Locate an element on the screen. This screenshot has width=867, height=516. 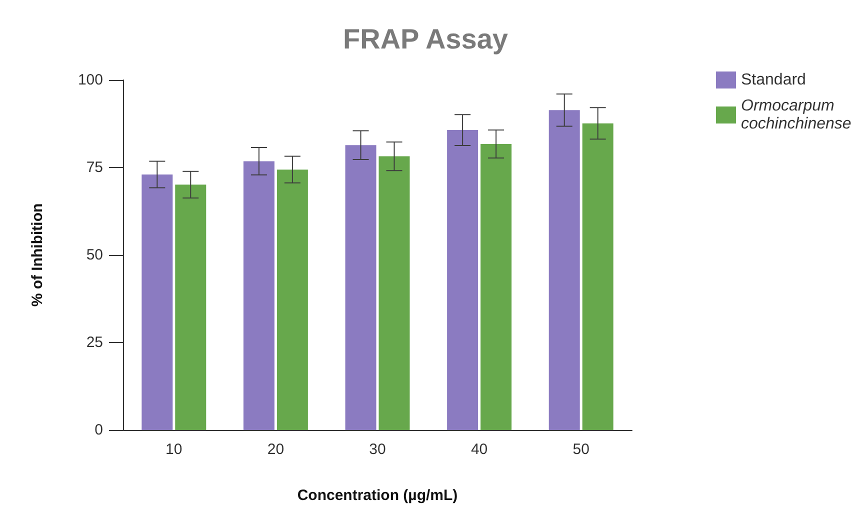
y-tick-label: 75 is located at coordinates (94, 167).